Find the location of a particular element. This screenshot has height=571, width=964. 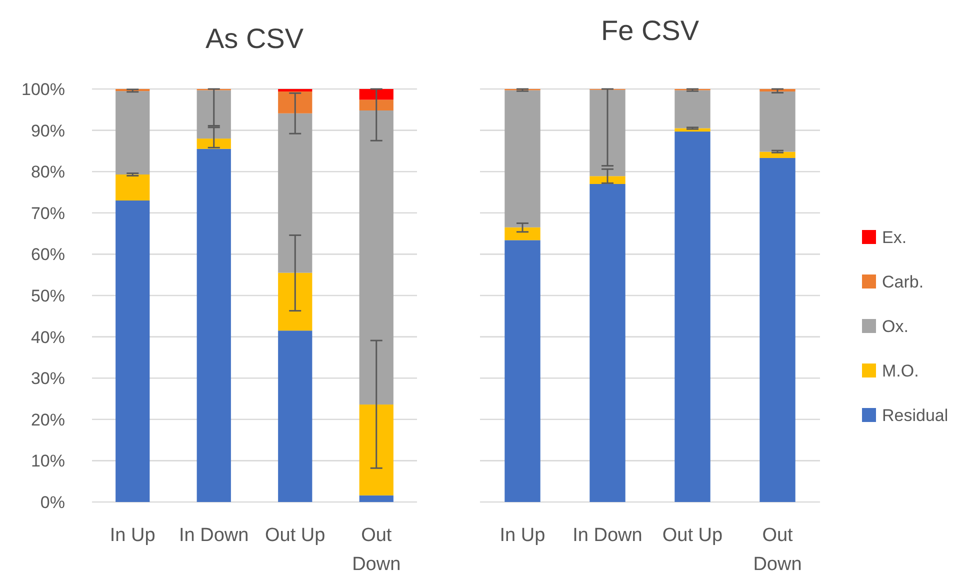

legend-label: Ex. is located at coordinates (894, 237).